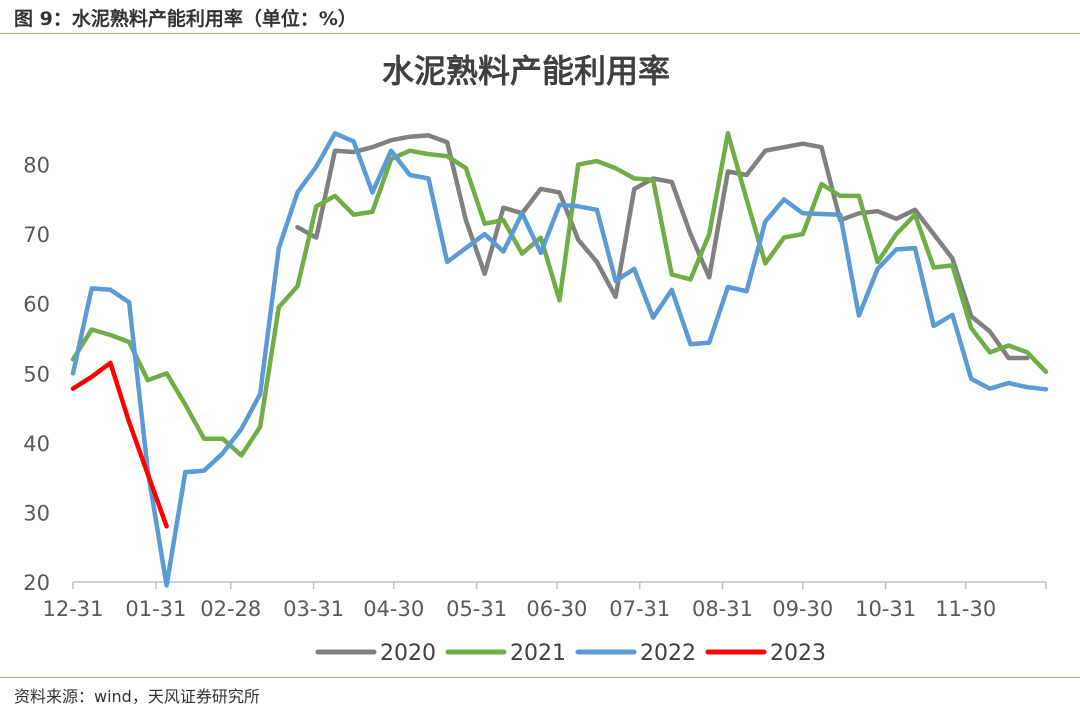 Image resolution: width=1080 pixels, height=711 pixels. What do you see at coordinates (36, 583) in the screenshot?
I see `y-tick-label: 20` at bounding box center [36, 583].